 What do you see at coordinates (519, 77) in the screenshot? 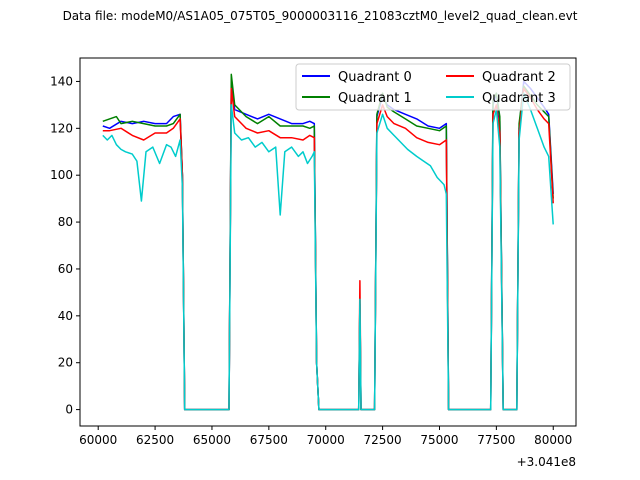
I see `legend-label-quadrant-2: Quadrant 2` at bounding box center [519, 77].